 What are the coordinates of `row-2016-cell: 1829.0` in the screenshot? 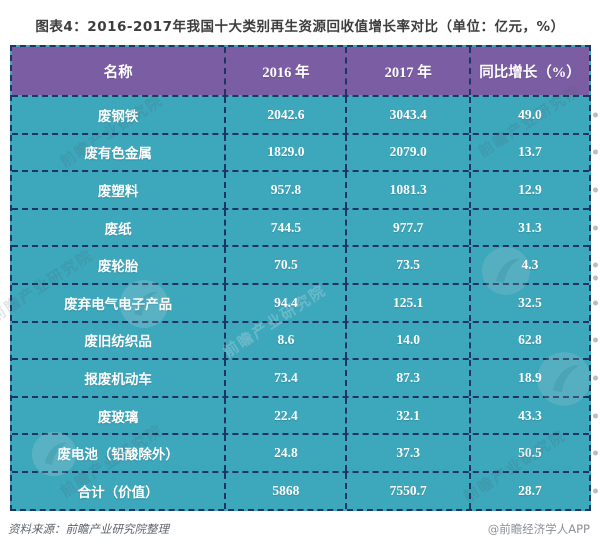 It's located at (284, 152).